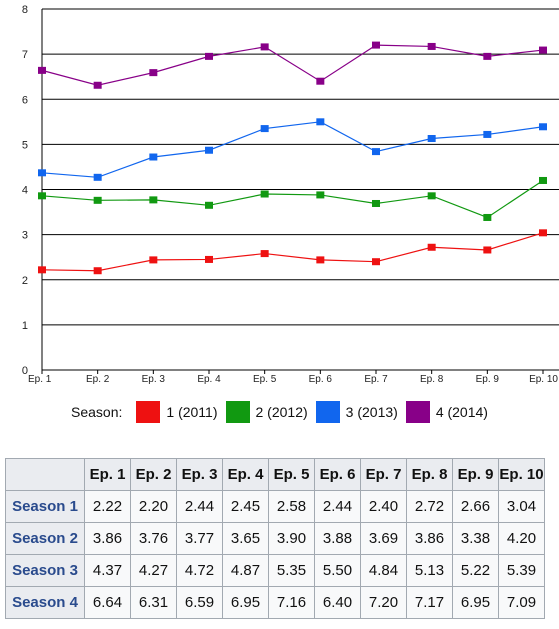 This screenshot has width=559, height=629. What do you see at coordinates (475, 474) in the screenshot?
I see `col-header: Ep. 9` at bounding box center [475, 474].